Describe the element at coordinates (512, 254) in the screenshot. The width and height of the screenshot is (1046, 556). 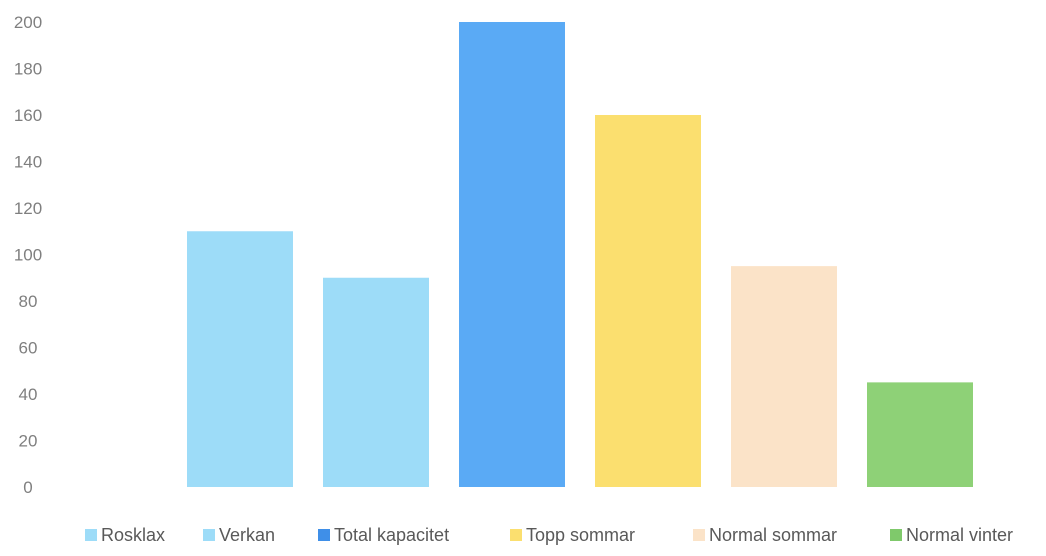
I see `bar-topp-sommar` at that location.